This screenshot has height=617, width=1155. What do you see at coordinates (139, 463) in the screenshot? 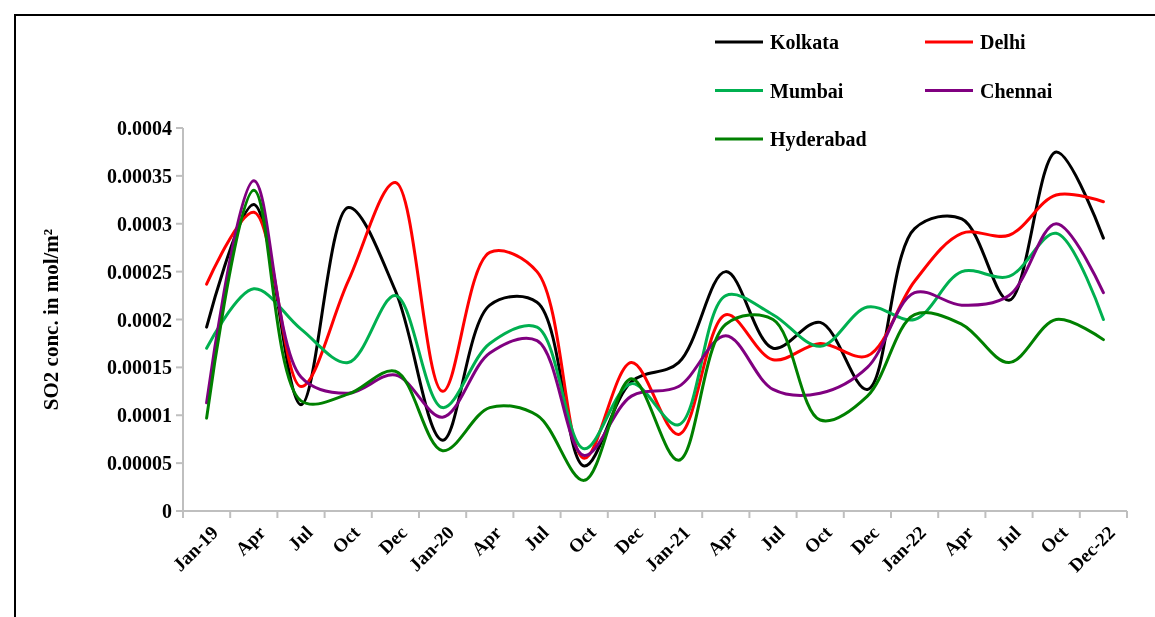
I see `y-tick-label: 0.00005` at bounding box center [139, 463].